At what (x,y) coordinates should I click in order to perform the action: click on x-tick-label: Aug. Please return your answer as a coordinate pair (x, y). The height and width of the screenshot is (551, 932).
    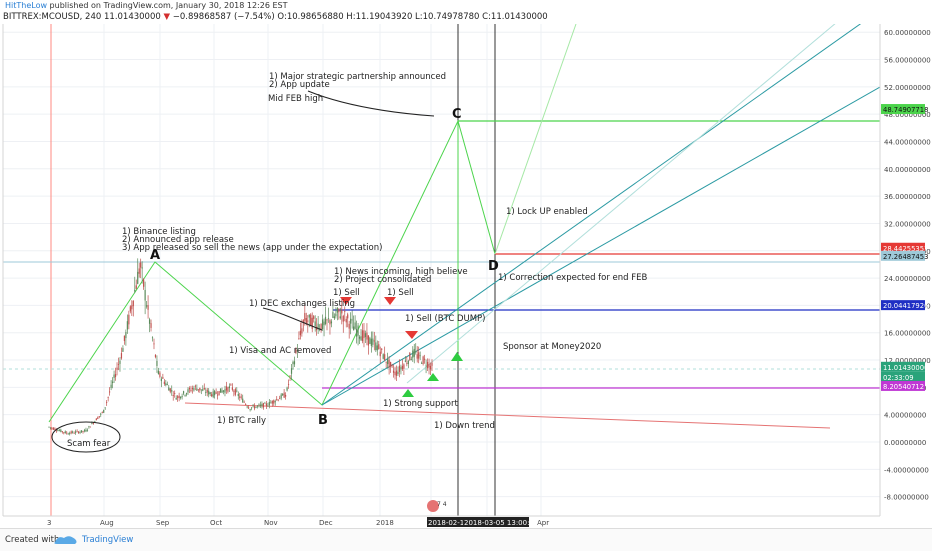
    Looking at the image, I should click on (107, 523).